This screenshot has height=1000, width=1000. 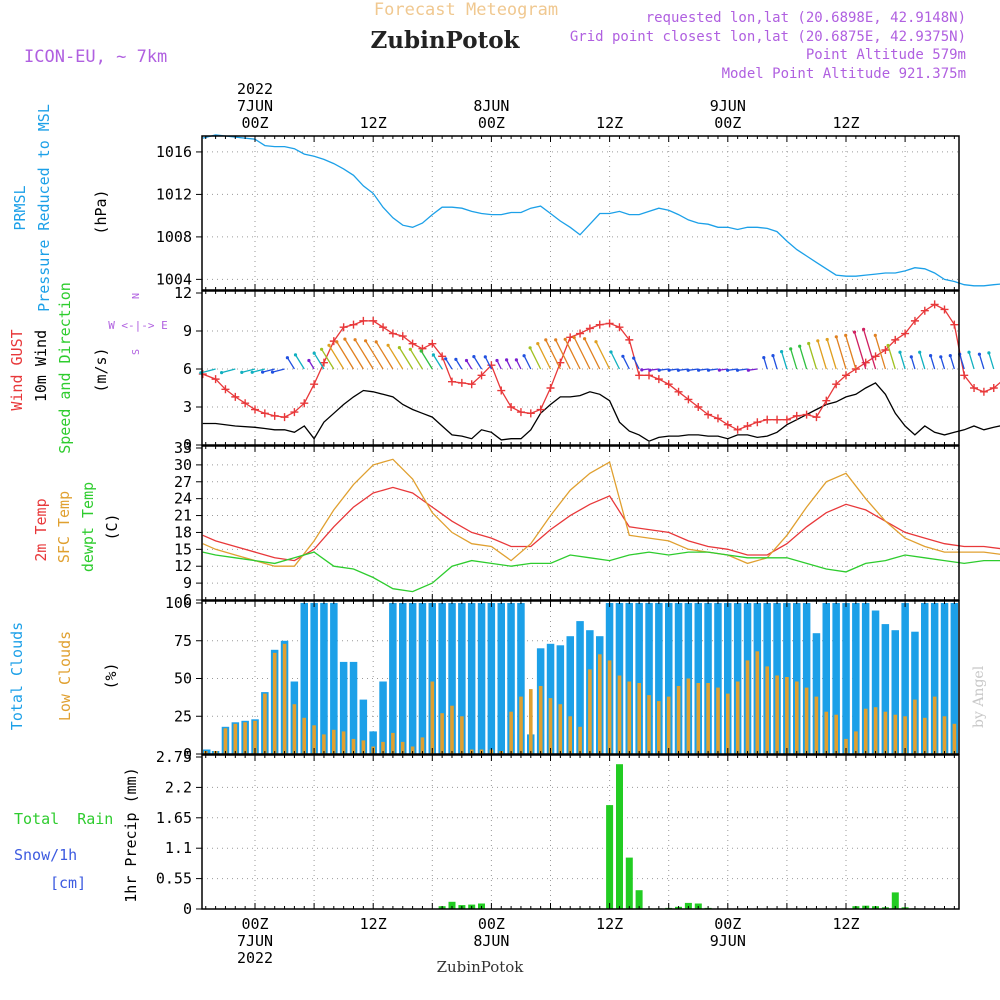 I want to click on temp-label-sfc: SFC Temp, so click(x=64, y=527).